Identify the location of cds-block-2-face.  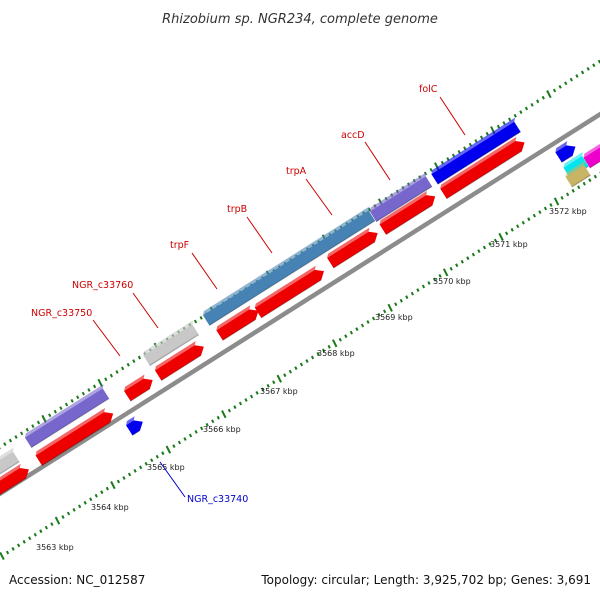
(74, 439).